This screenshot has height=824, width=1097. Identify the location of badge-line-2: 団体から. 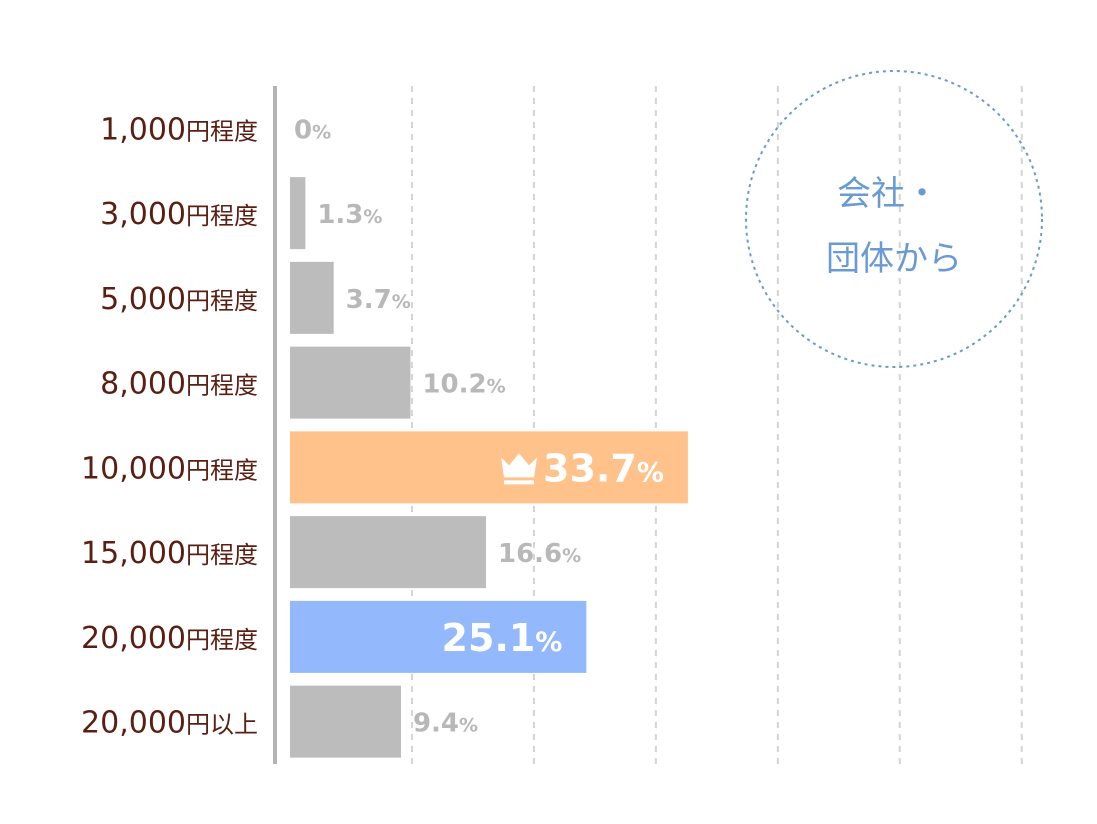
(894, 259).